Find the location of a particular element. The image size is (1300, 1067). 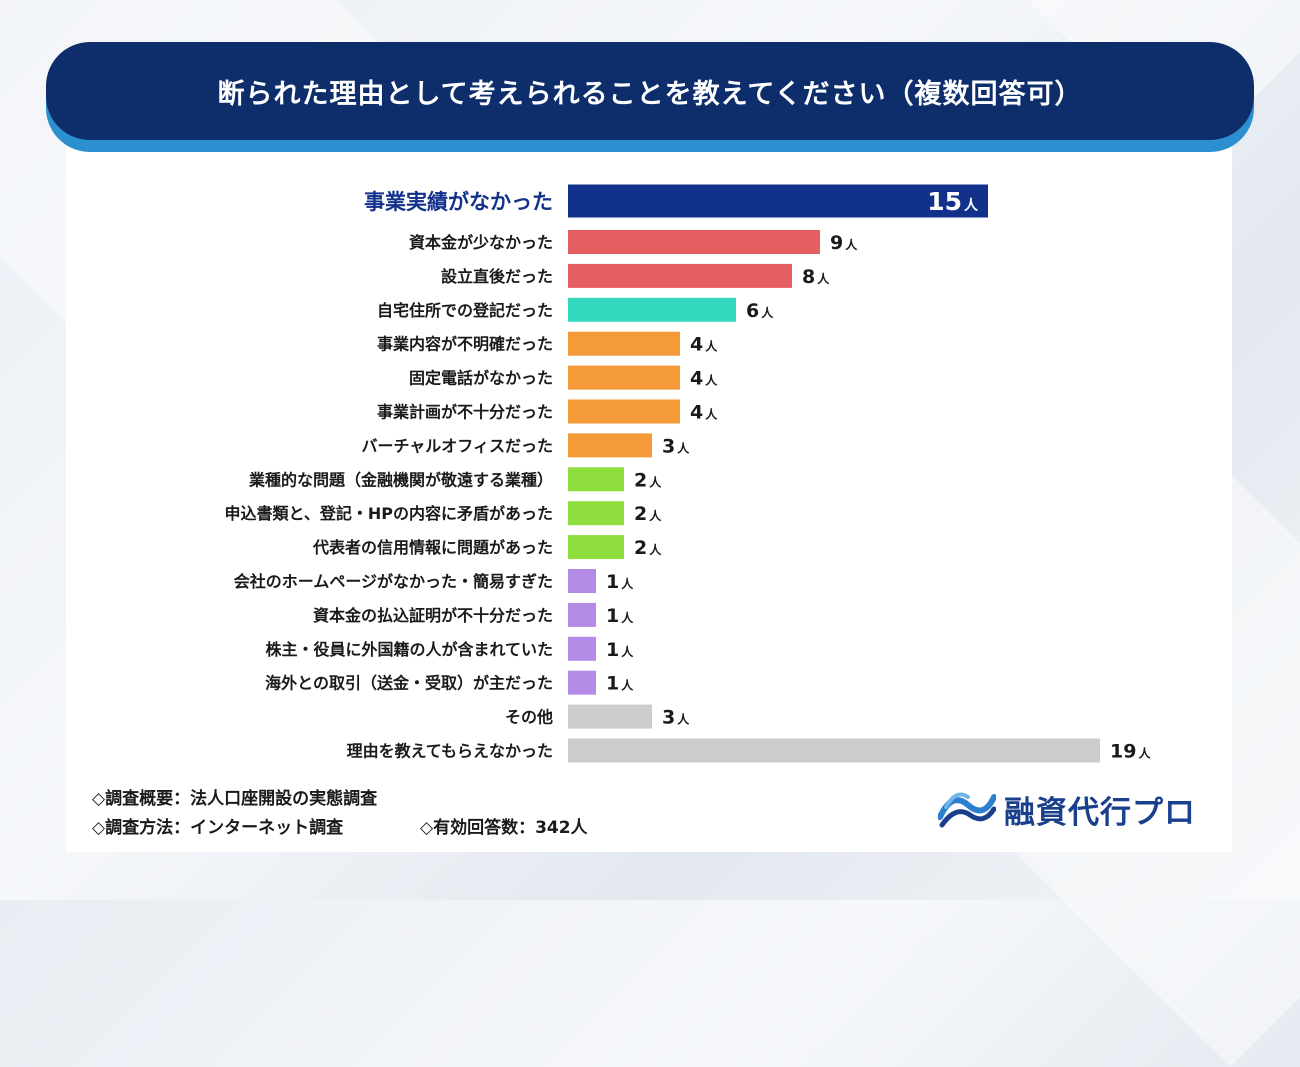

brand-name: 融資代行プロ is located at coordinates (1100, 812).